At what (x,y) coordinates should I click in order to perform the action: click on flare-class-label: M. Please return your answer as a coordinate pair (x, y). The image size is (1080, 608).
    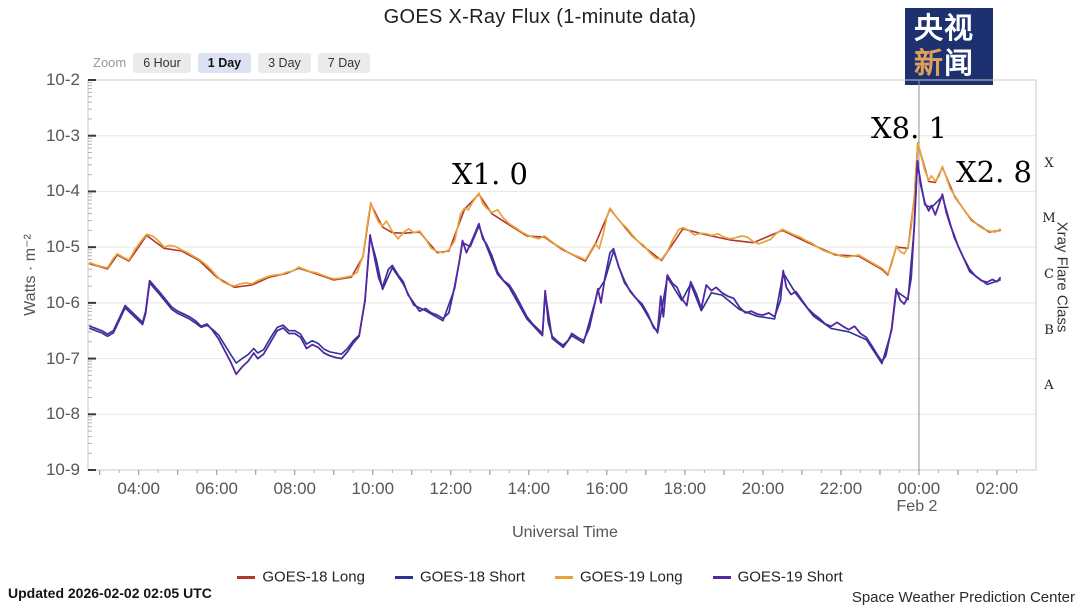
    Looking at the image, I should click on (1049, 219).